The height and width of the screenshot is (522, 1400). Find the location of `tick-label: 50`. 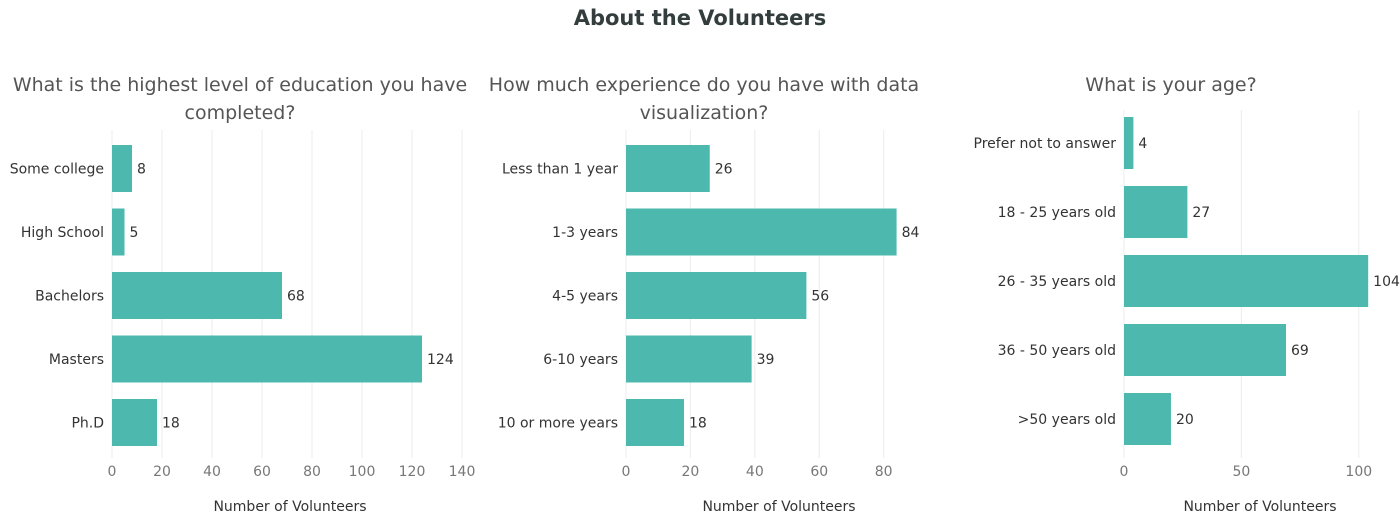

tick-label: 50 is located at coordinates (1241, 472).